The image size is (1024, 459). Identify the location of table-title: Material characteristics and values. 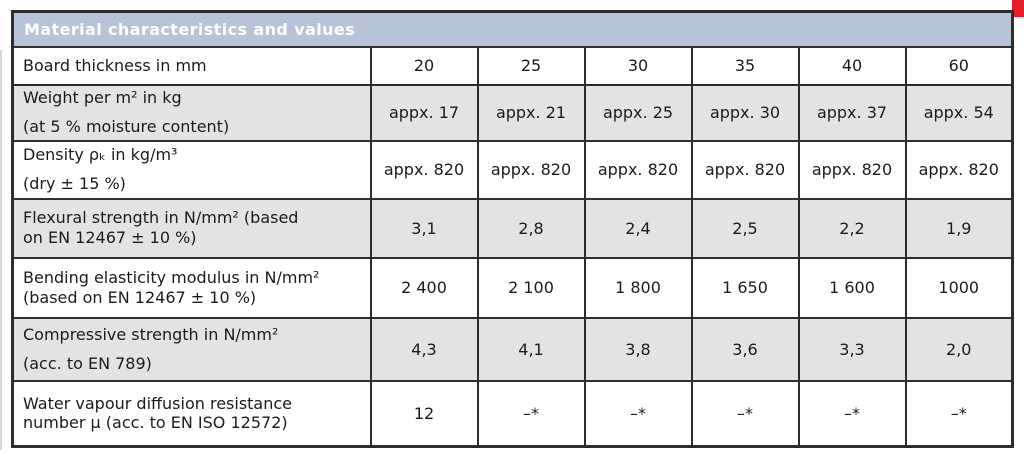
(512, 29).